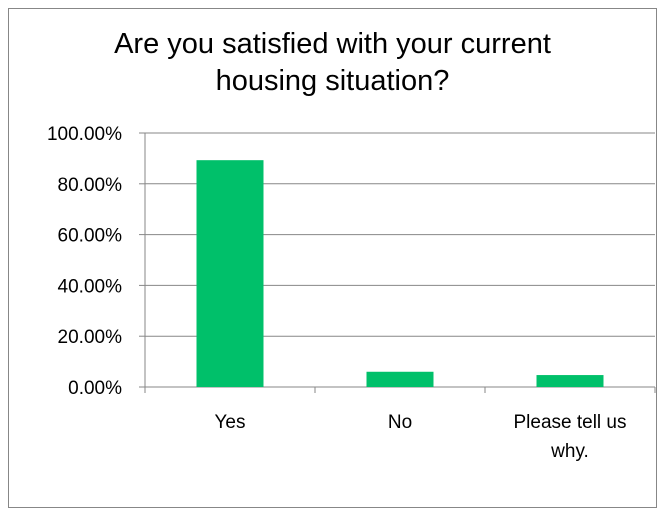  What do you see at coordinates (90, 337) in the screenshot?
I see `y-tick-label: 20.00%` at bounding box center [90, 337].